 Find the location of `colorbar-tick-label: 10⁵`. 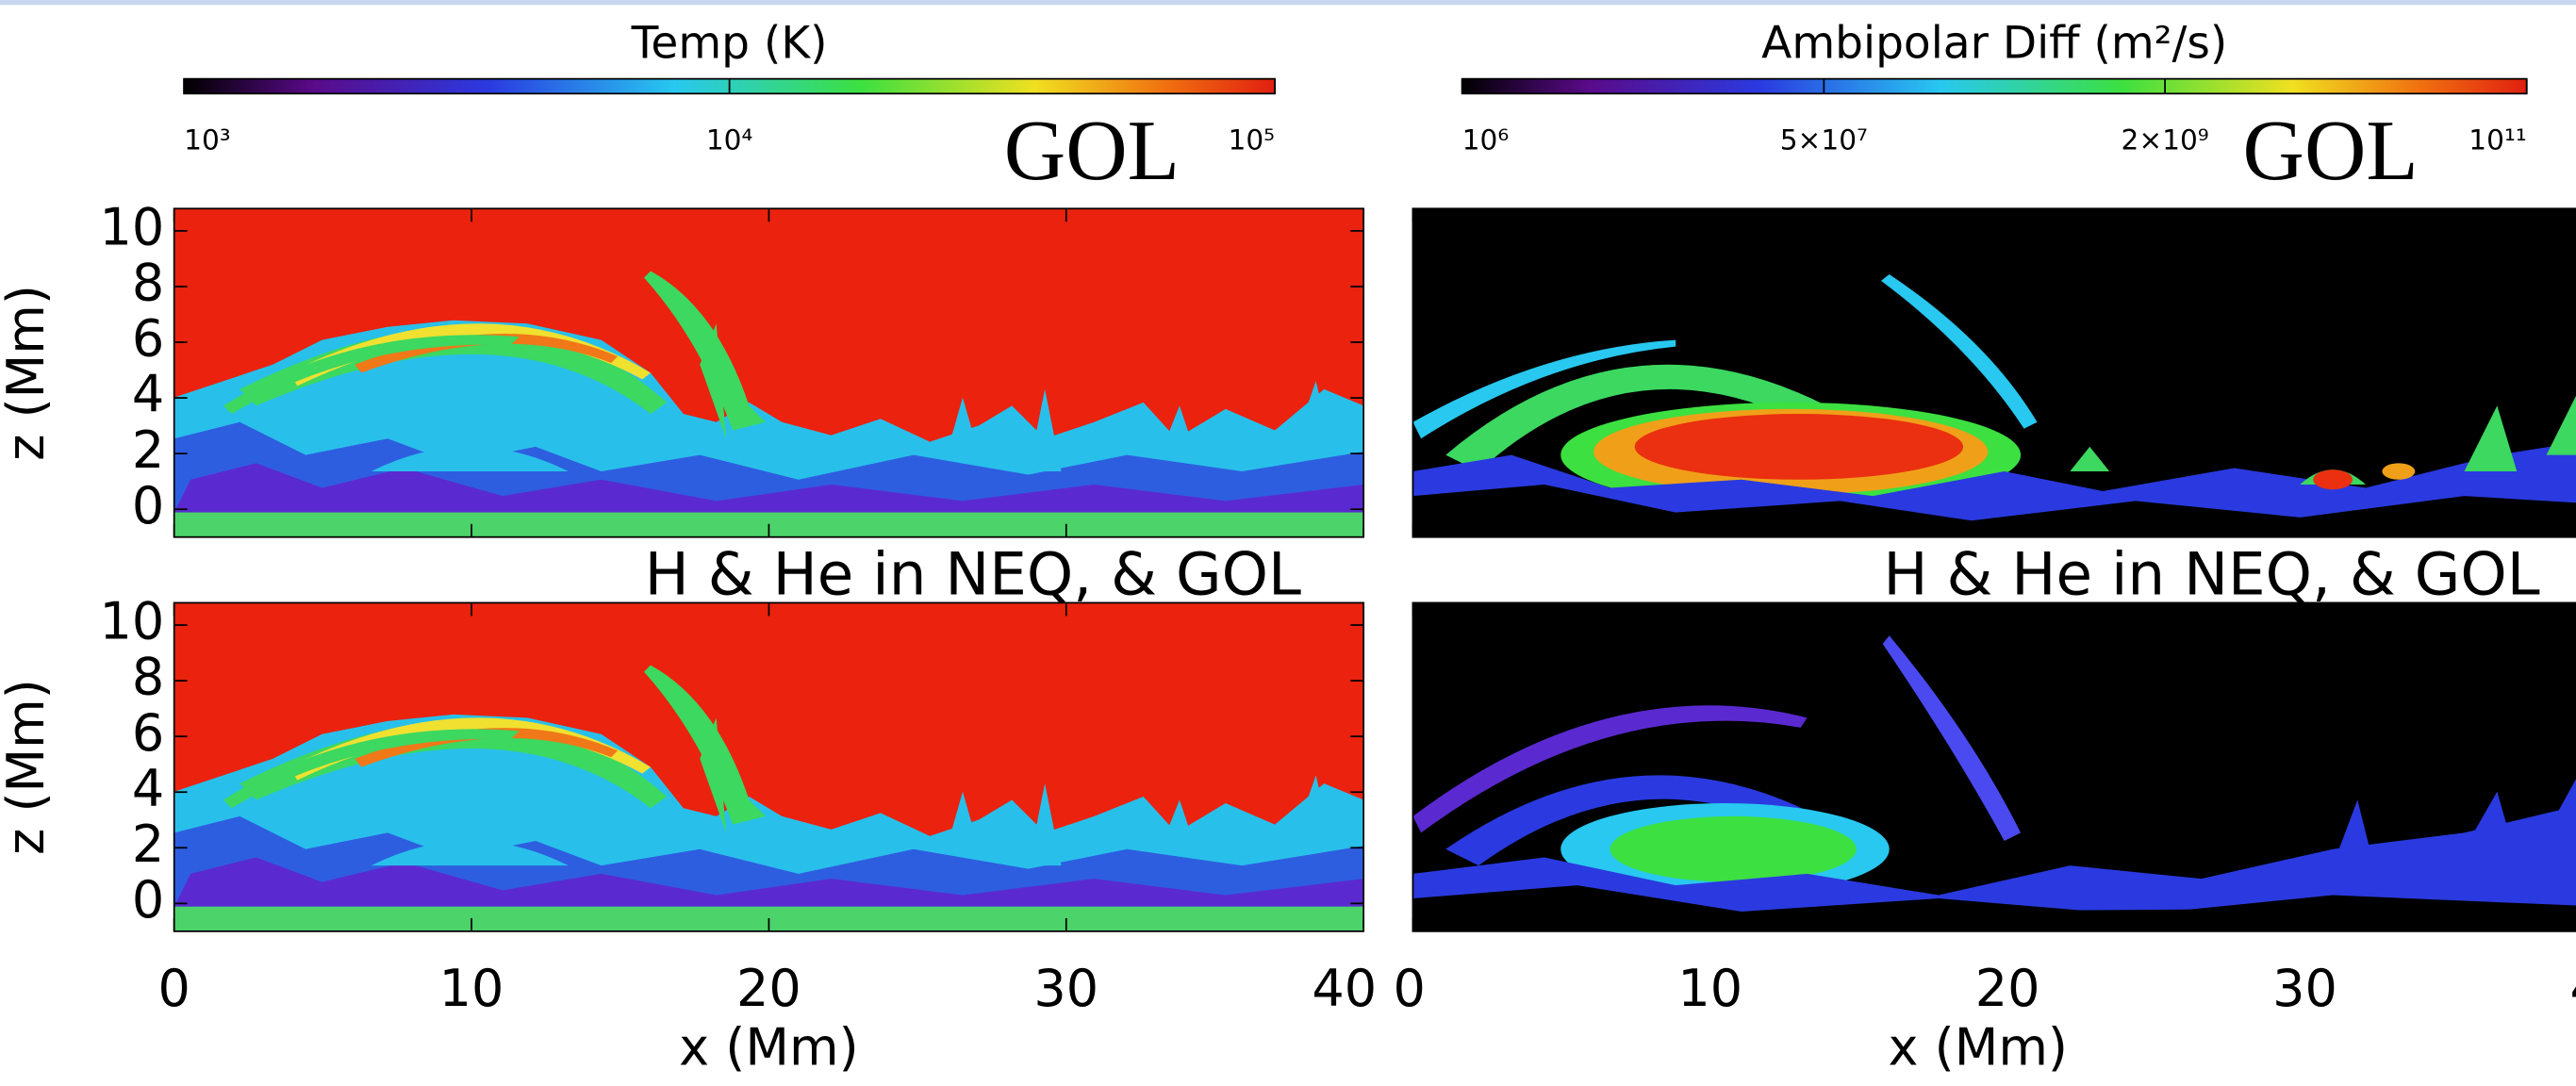

colorbar-tick-label: 10⁵ is located at coordinates (1252, 139).